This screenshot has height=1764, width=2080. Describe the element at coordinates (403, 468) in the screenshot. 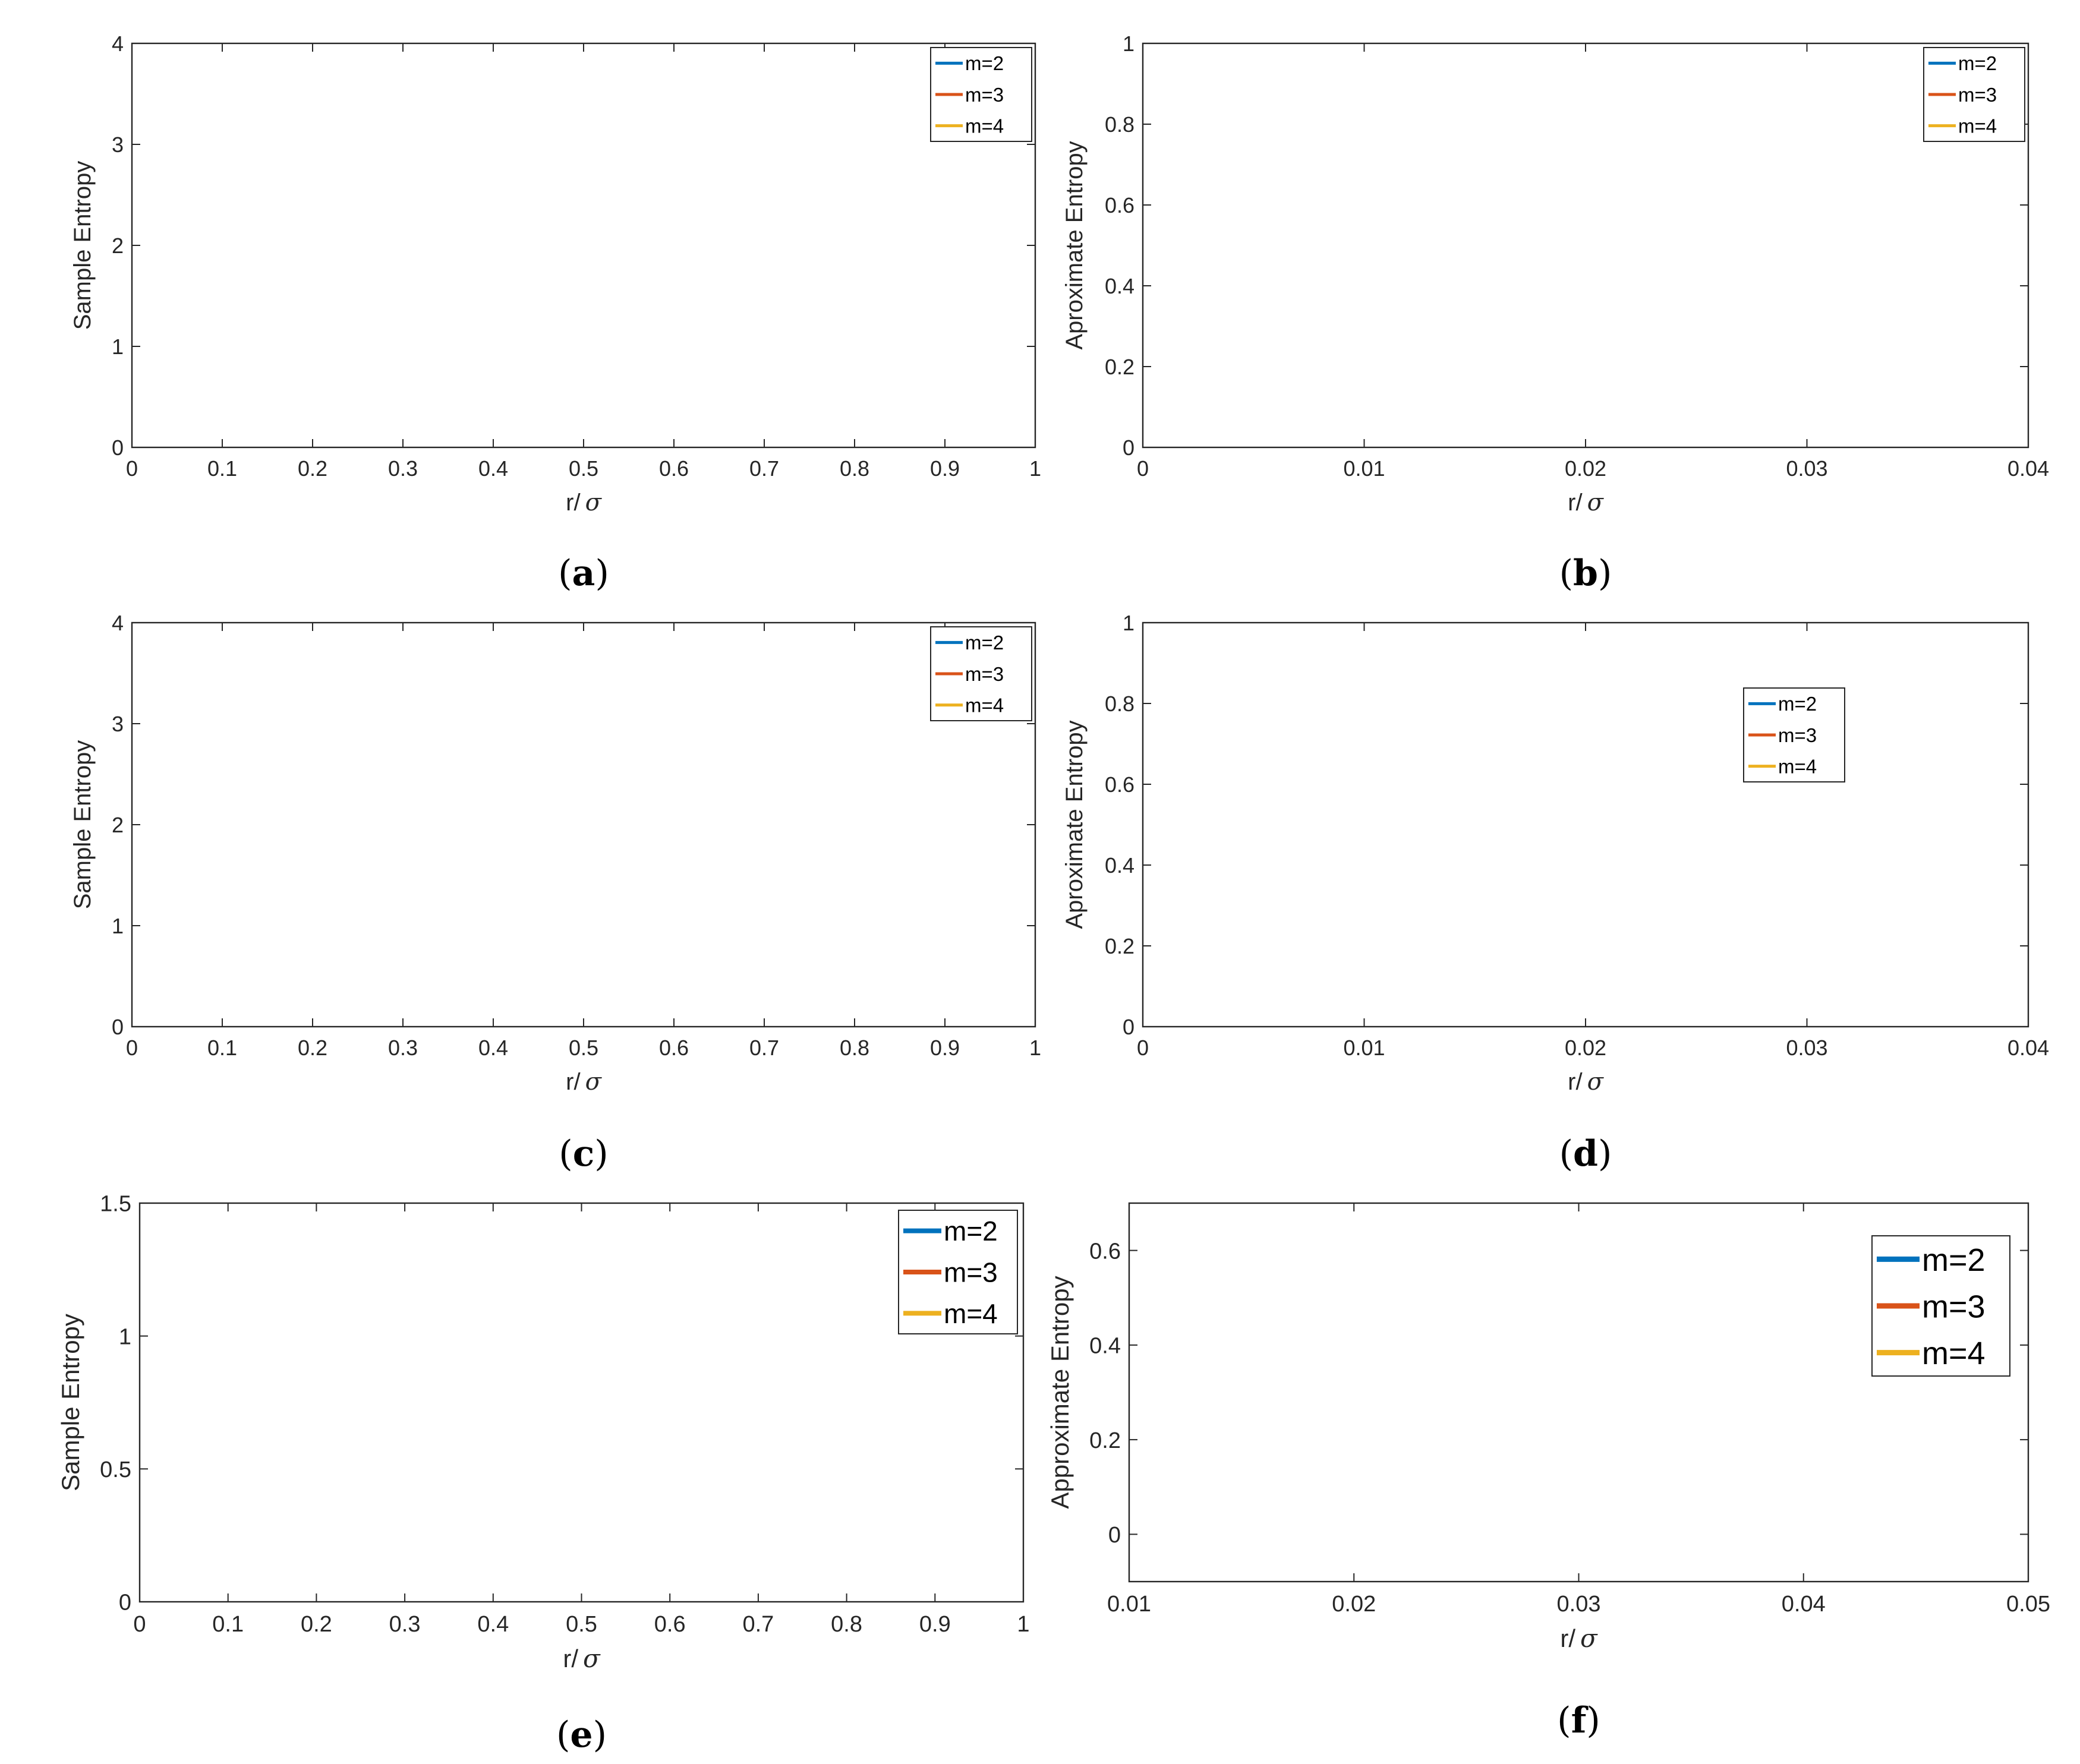

I see `x-tick-label: 0.3` at that location.